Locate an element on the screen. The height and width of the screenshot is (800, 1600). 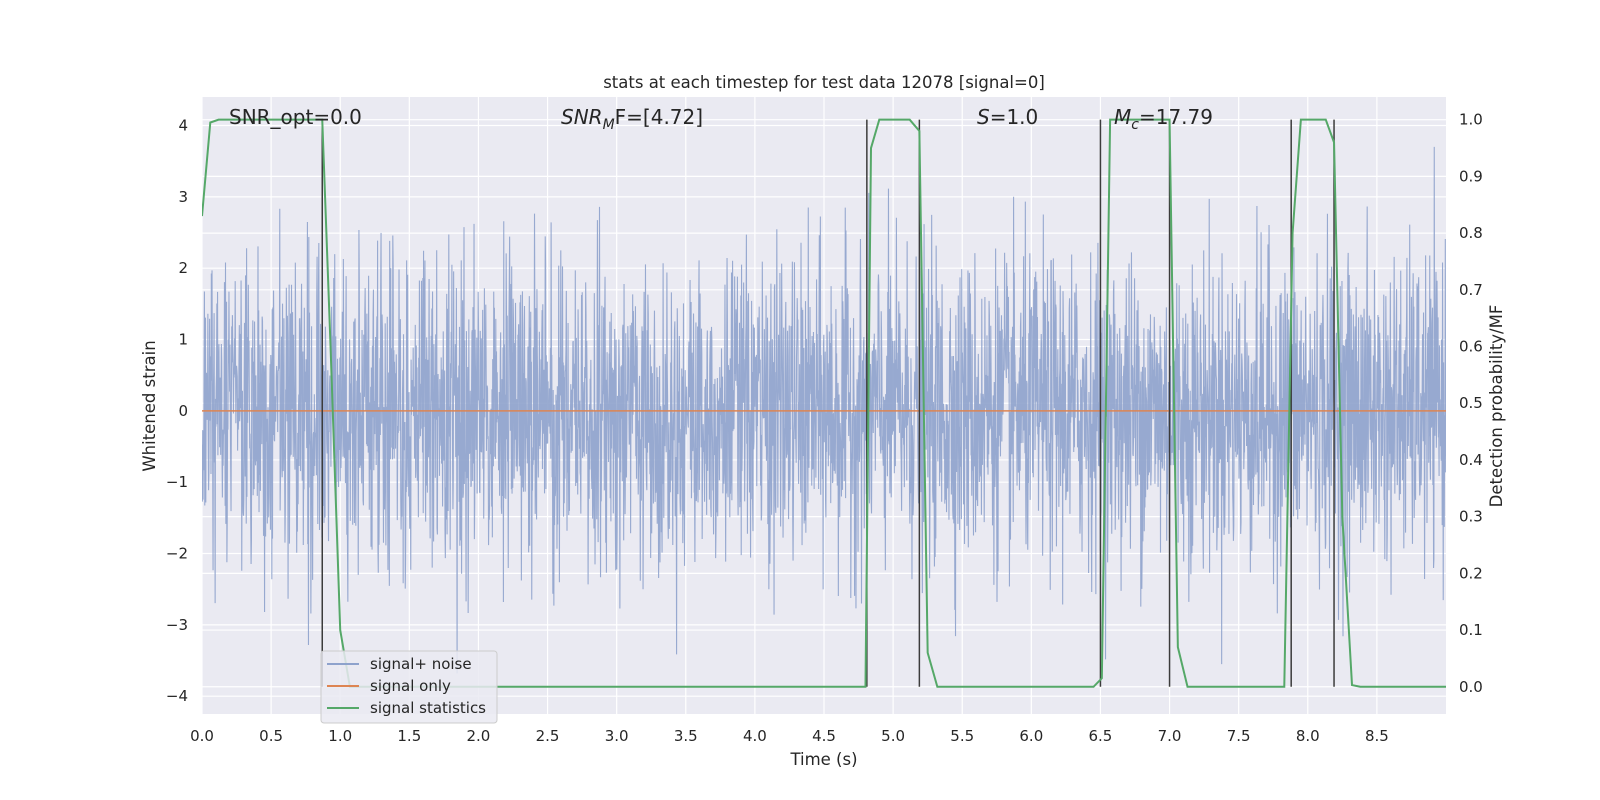
y2-tick-label: 1.0 is located at coordinates (1471, 120).